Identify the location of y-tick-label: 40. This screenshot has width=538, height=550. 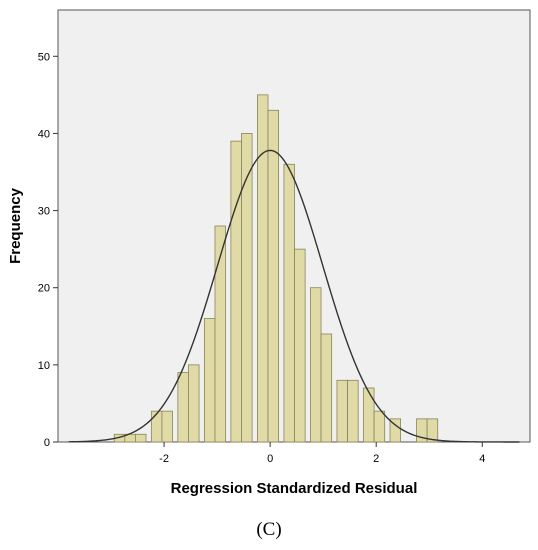
(44, 134).